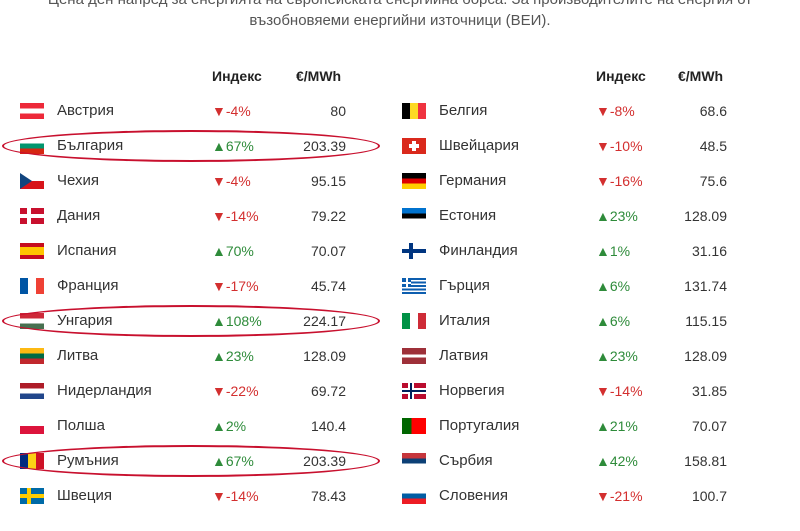 Image resolution: width=800 pixels, height=531 pixels. What do you see at coordinates (414, 146) in the screenshot?
I see `switzerland-flag-icon` at bounding box center [414, 146].